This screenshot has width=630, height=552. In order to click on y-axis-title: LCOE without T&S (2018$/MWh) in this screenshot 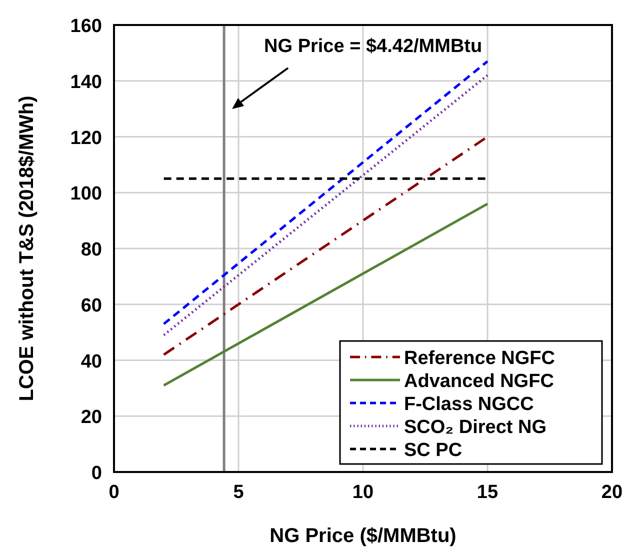, I will do `click(27, 249)`.